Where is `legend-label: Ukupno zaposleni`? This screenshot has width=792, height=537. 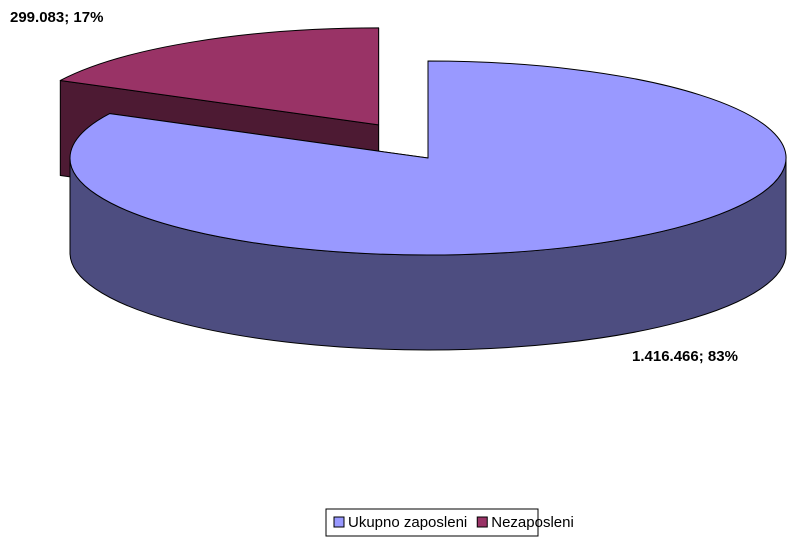
legend-label: Ukupno zaposleni is located at coordinates (407, 522).